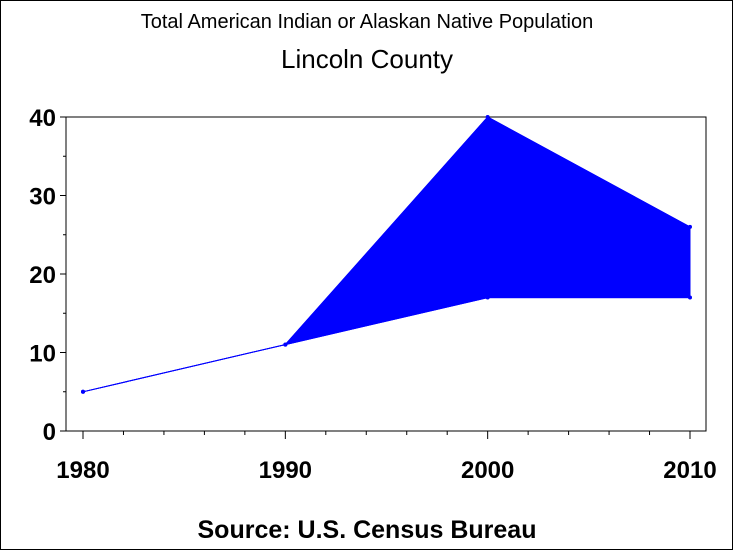  Describe the element at coordinates (367, 530) in the screenshot. I see `source-footnote: Source: U.S. Census Bureau` at that location.